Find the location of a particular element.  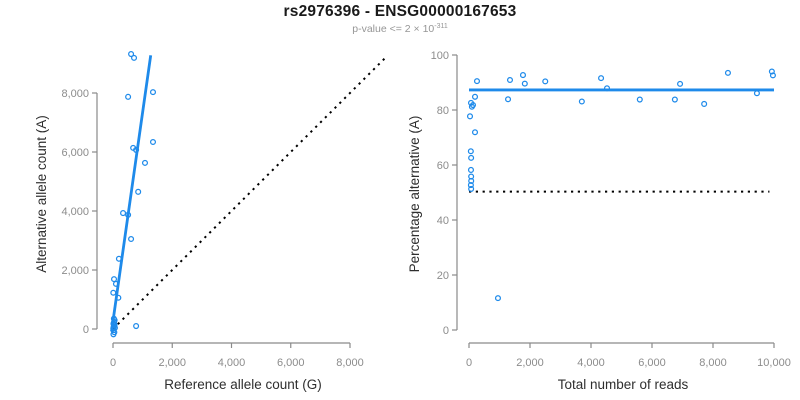

x-axis-title: Total number of reads is located at coordinates (623, 384).